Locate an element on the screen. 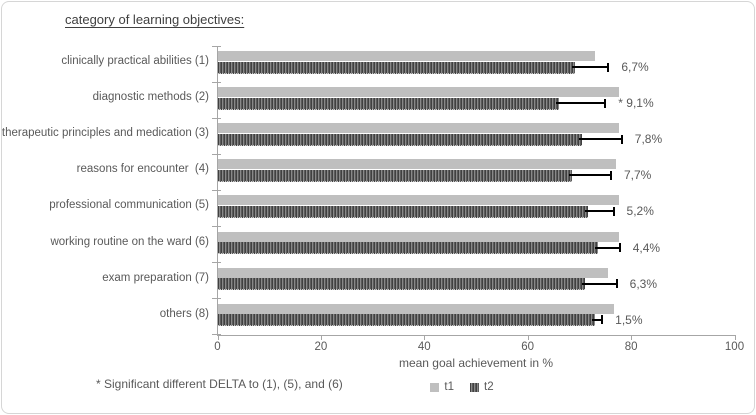  x-axis-line is located at coordinates (476, 335).